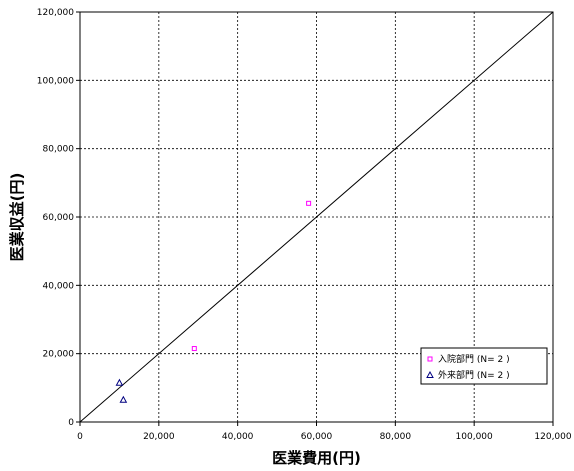  I want to click on y-tick-label: 0, so click(71, 423).